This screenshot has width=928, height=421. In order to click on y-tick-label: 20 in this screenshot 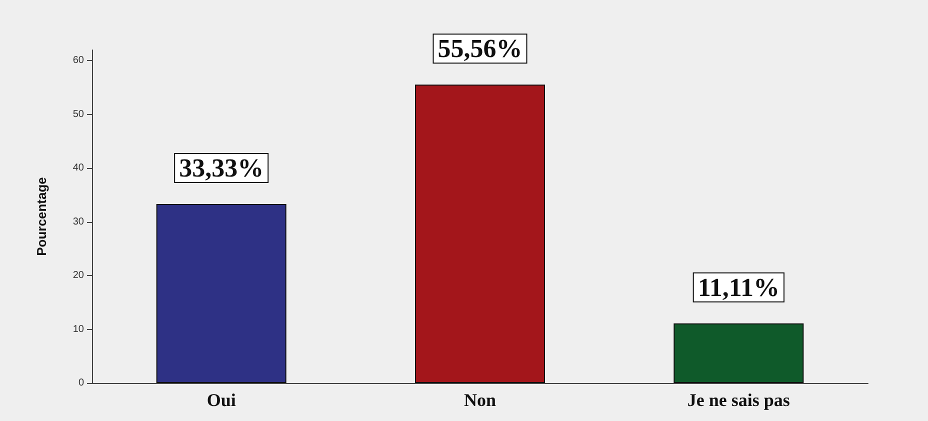, I will do `click(78, 276)`.